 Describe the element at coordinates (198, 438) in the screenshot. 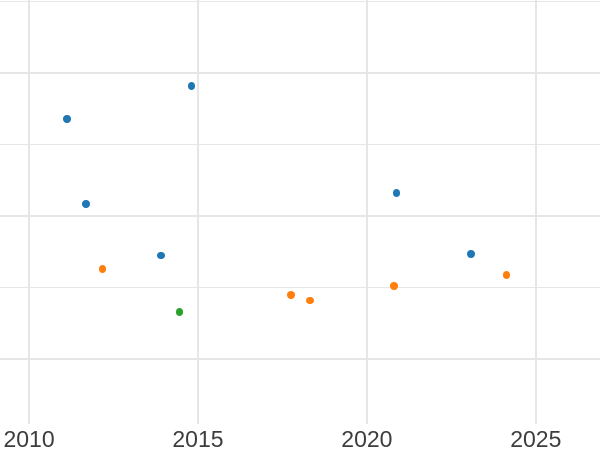

I see `x-tick-label: 2015` at that location.